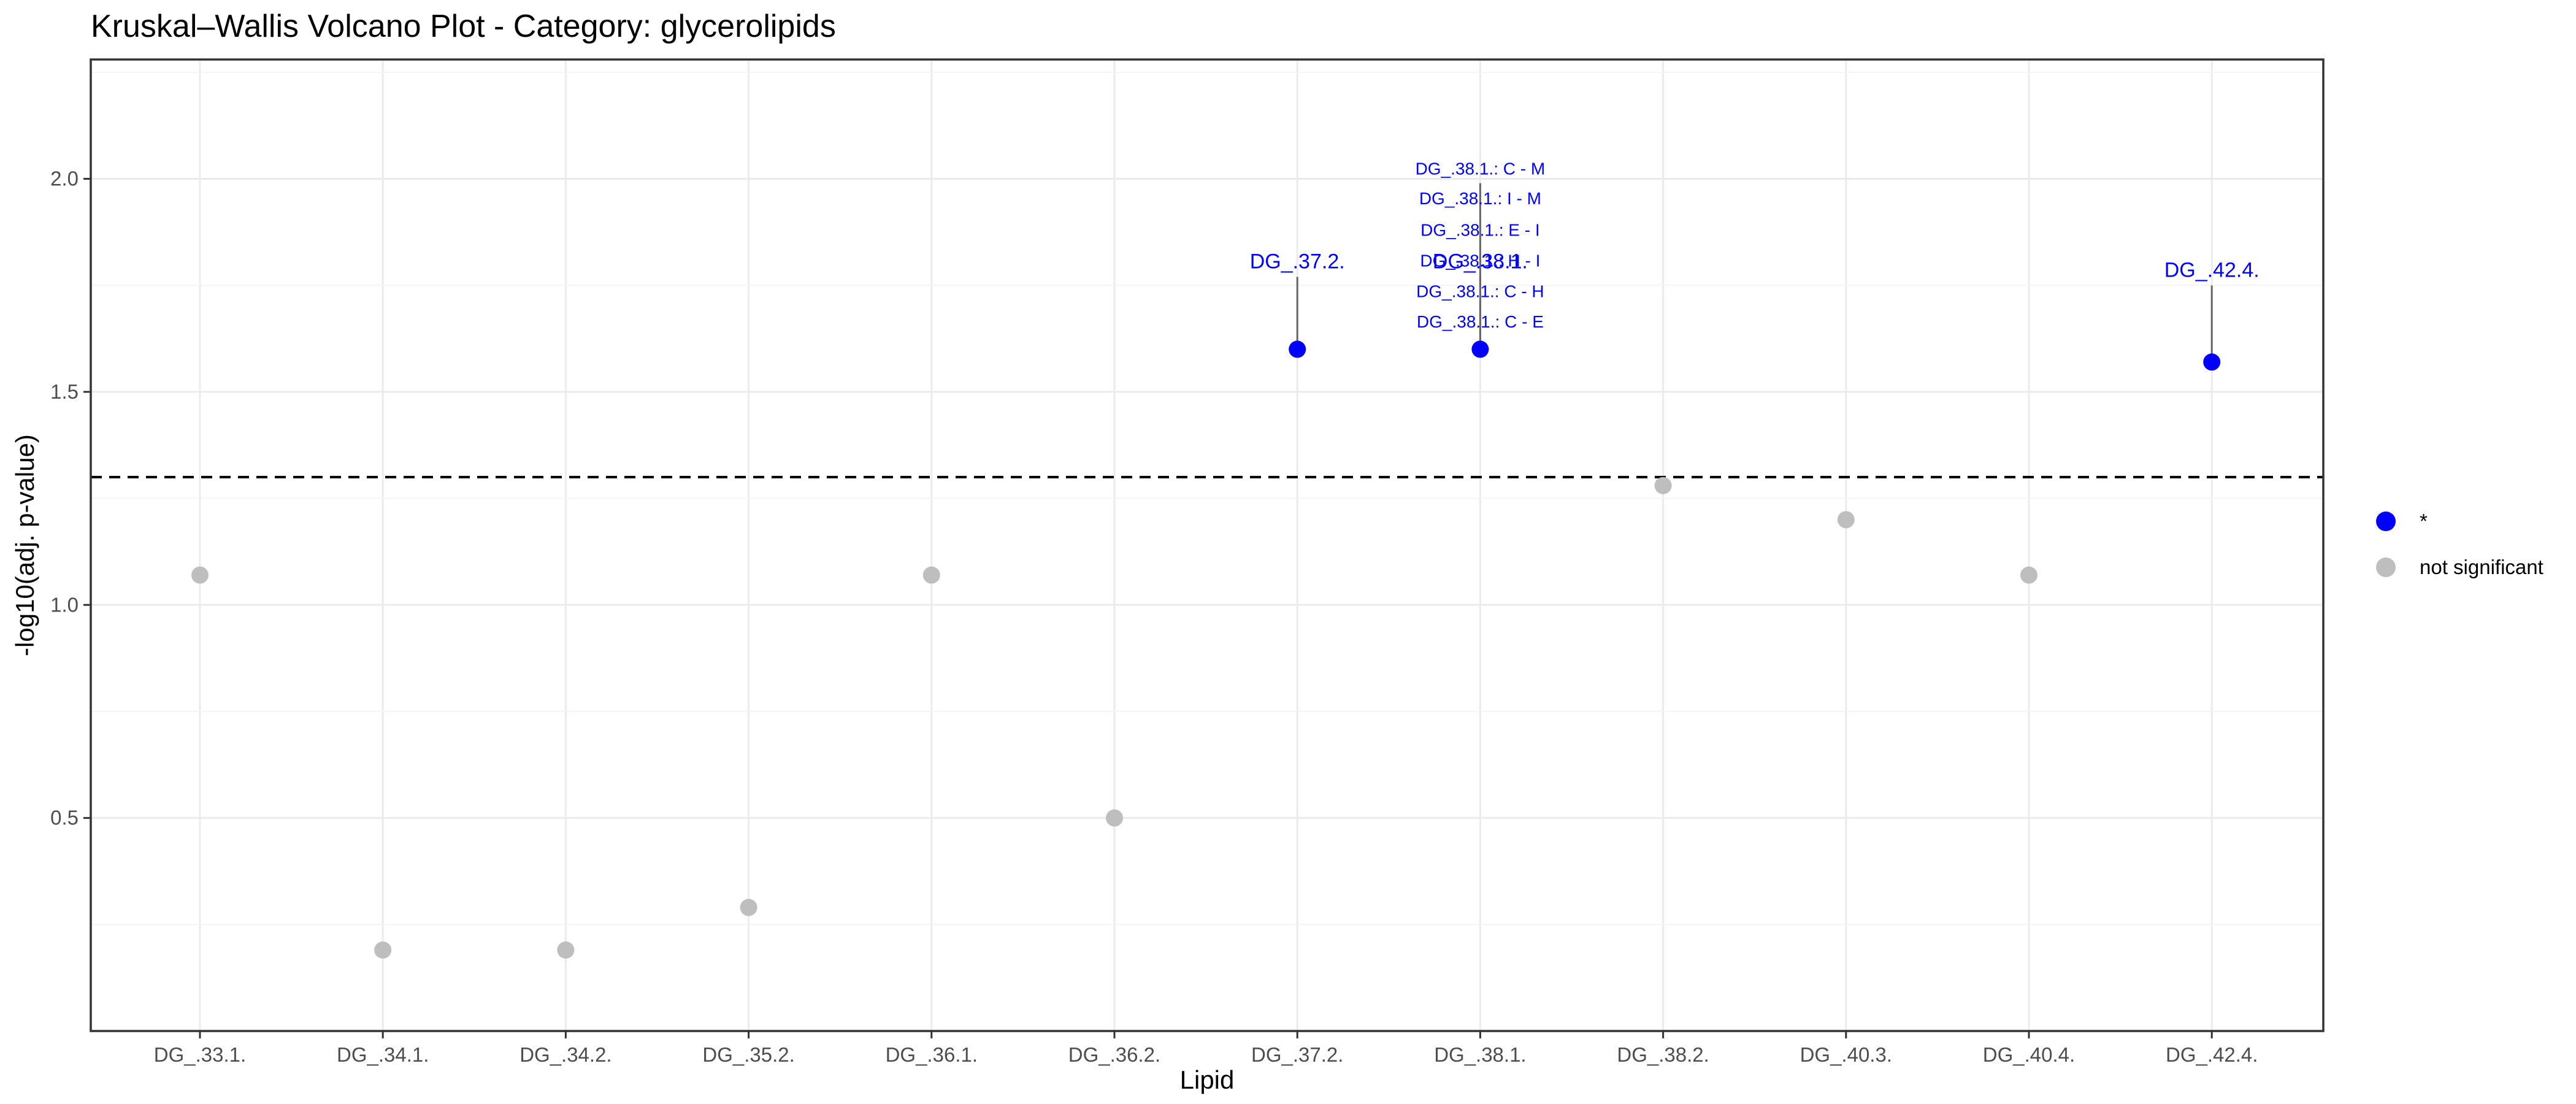  I want to click on x-tick-label: DG_.34.1., so click(383, 1054).